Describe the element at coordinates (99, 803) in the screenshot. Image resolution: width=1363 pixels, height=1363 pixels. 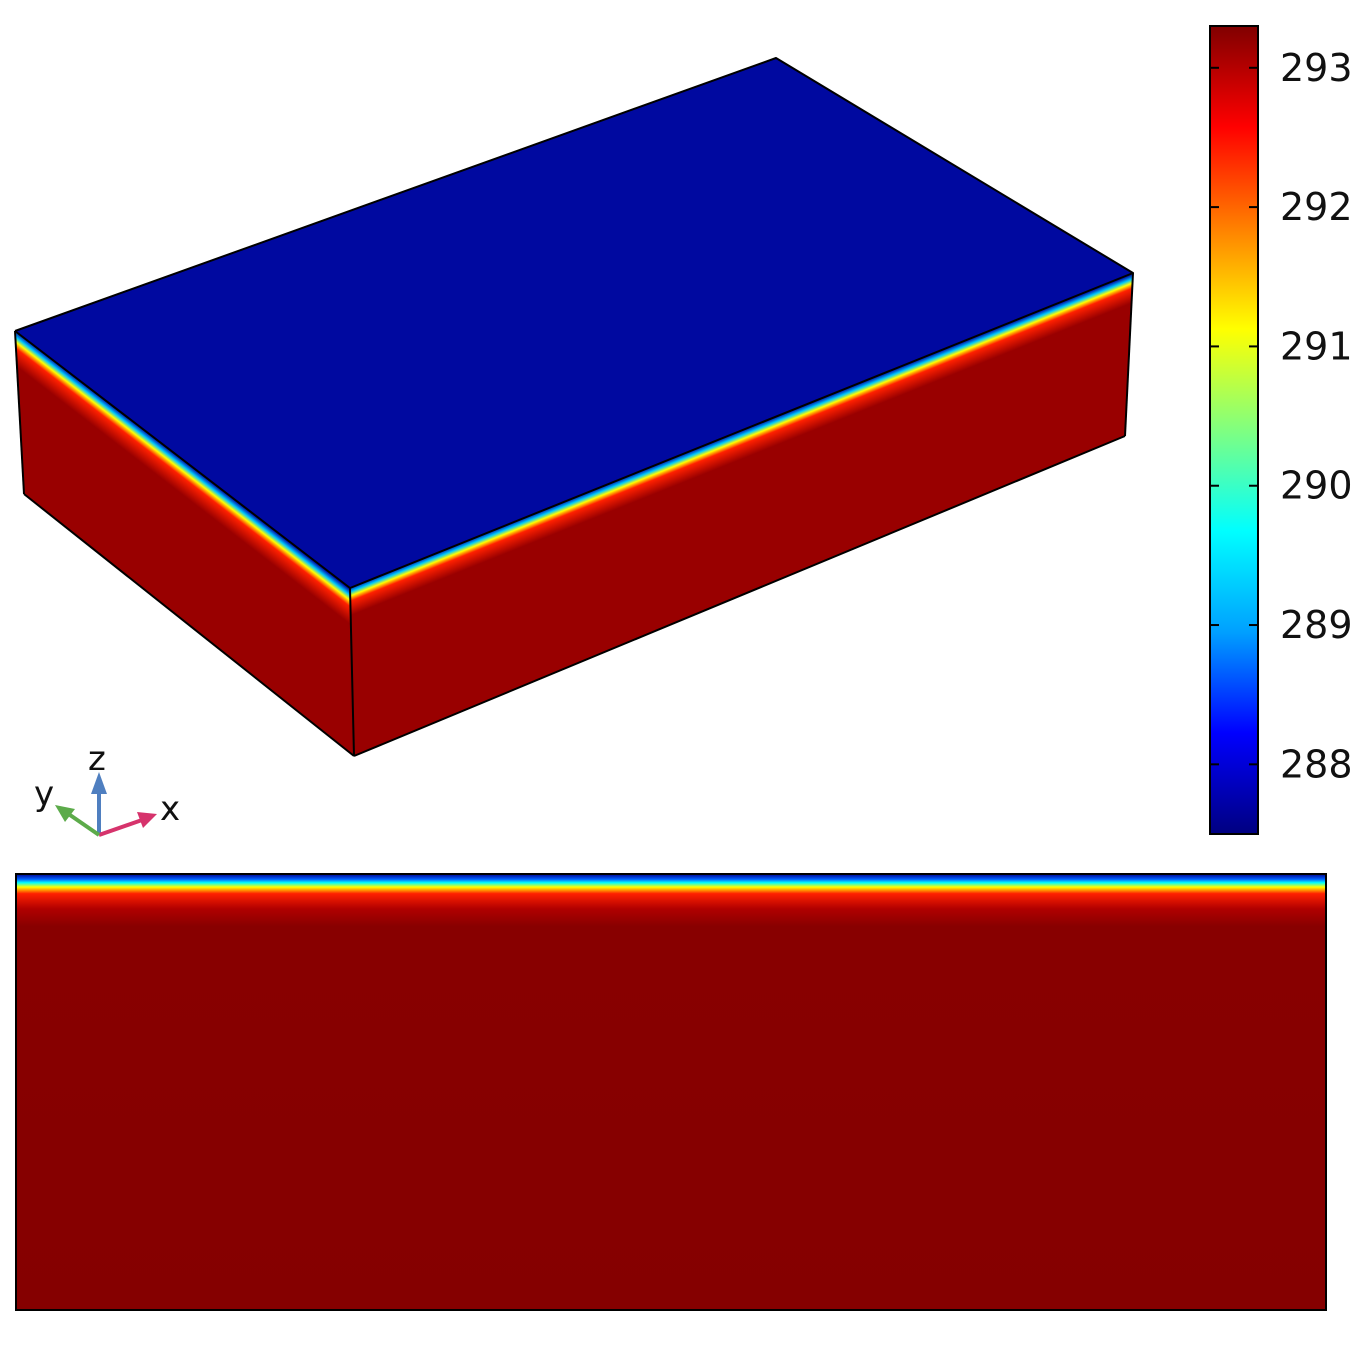
I see `z-axis-arrow` at that location.